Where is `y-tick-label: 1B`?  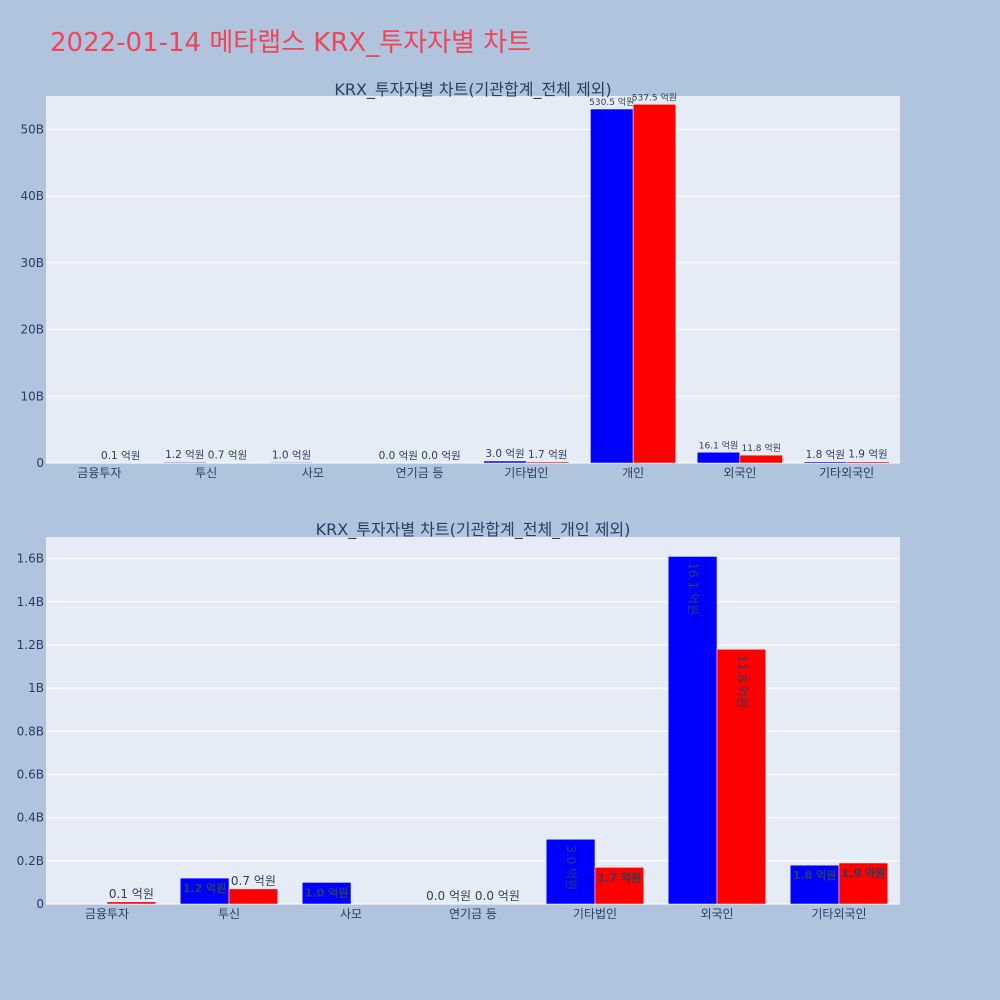
y-tick-label: 1B is located at coordinates (36, 688).